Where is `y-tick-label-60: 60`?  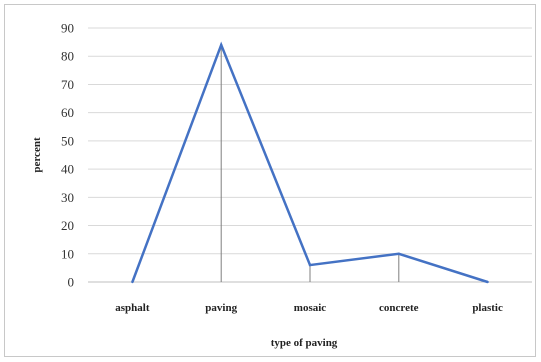 y-tick-label-60: 60 is located at coordinates (67, 112).